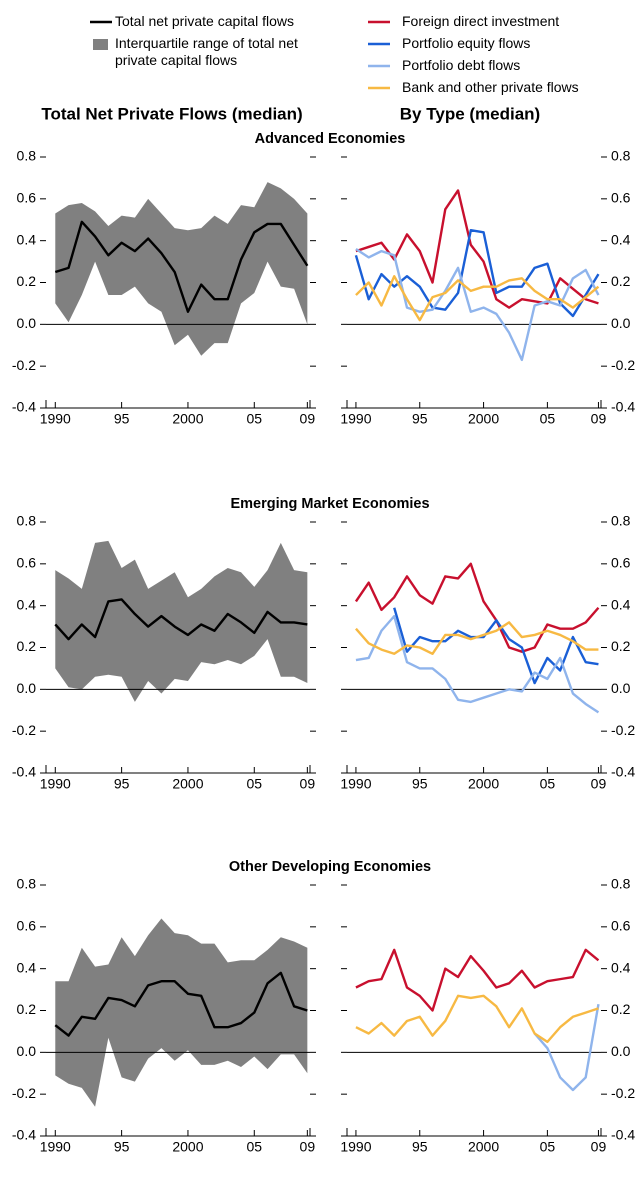  What do you see at coordinates (470, 113) in the screenshot?
I see `panel-title: By Type (median)` at bounding box center [470, 113].